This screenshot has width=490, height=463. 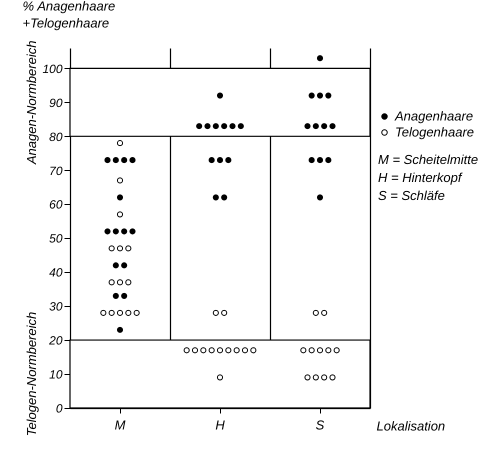 I want to click on y-tick-label: 20, so click(x=55, y=341).